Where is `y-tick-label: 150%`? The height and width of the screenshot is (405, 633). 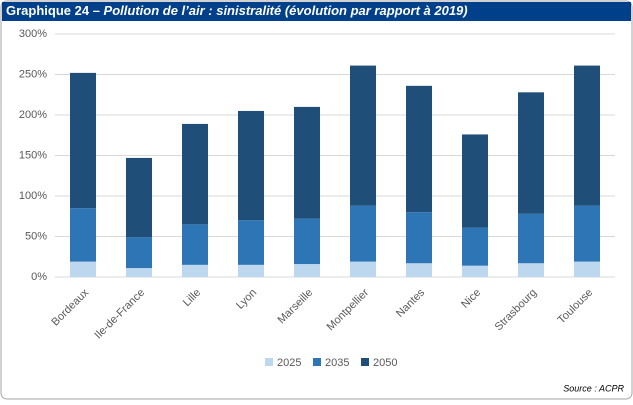
y-tick-label: 150% is located at coordinates (33, 155).